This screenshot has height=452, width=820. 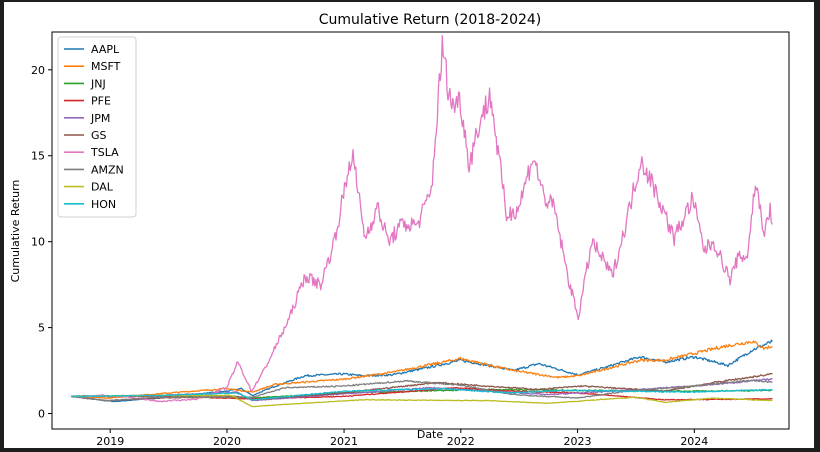 What do you see at coordinates (38, 242) in the screenshot?
I see `y-tick-label: 10` at bounding box center [38, 242].